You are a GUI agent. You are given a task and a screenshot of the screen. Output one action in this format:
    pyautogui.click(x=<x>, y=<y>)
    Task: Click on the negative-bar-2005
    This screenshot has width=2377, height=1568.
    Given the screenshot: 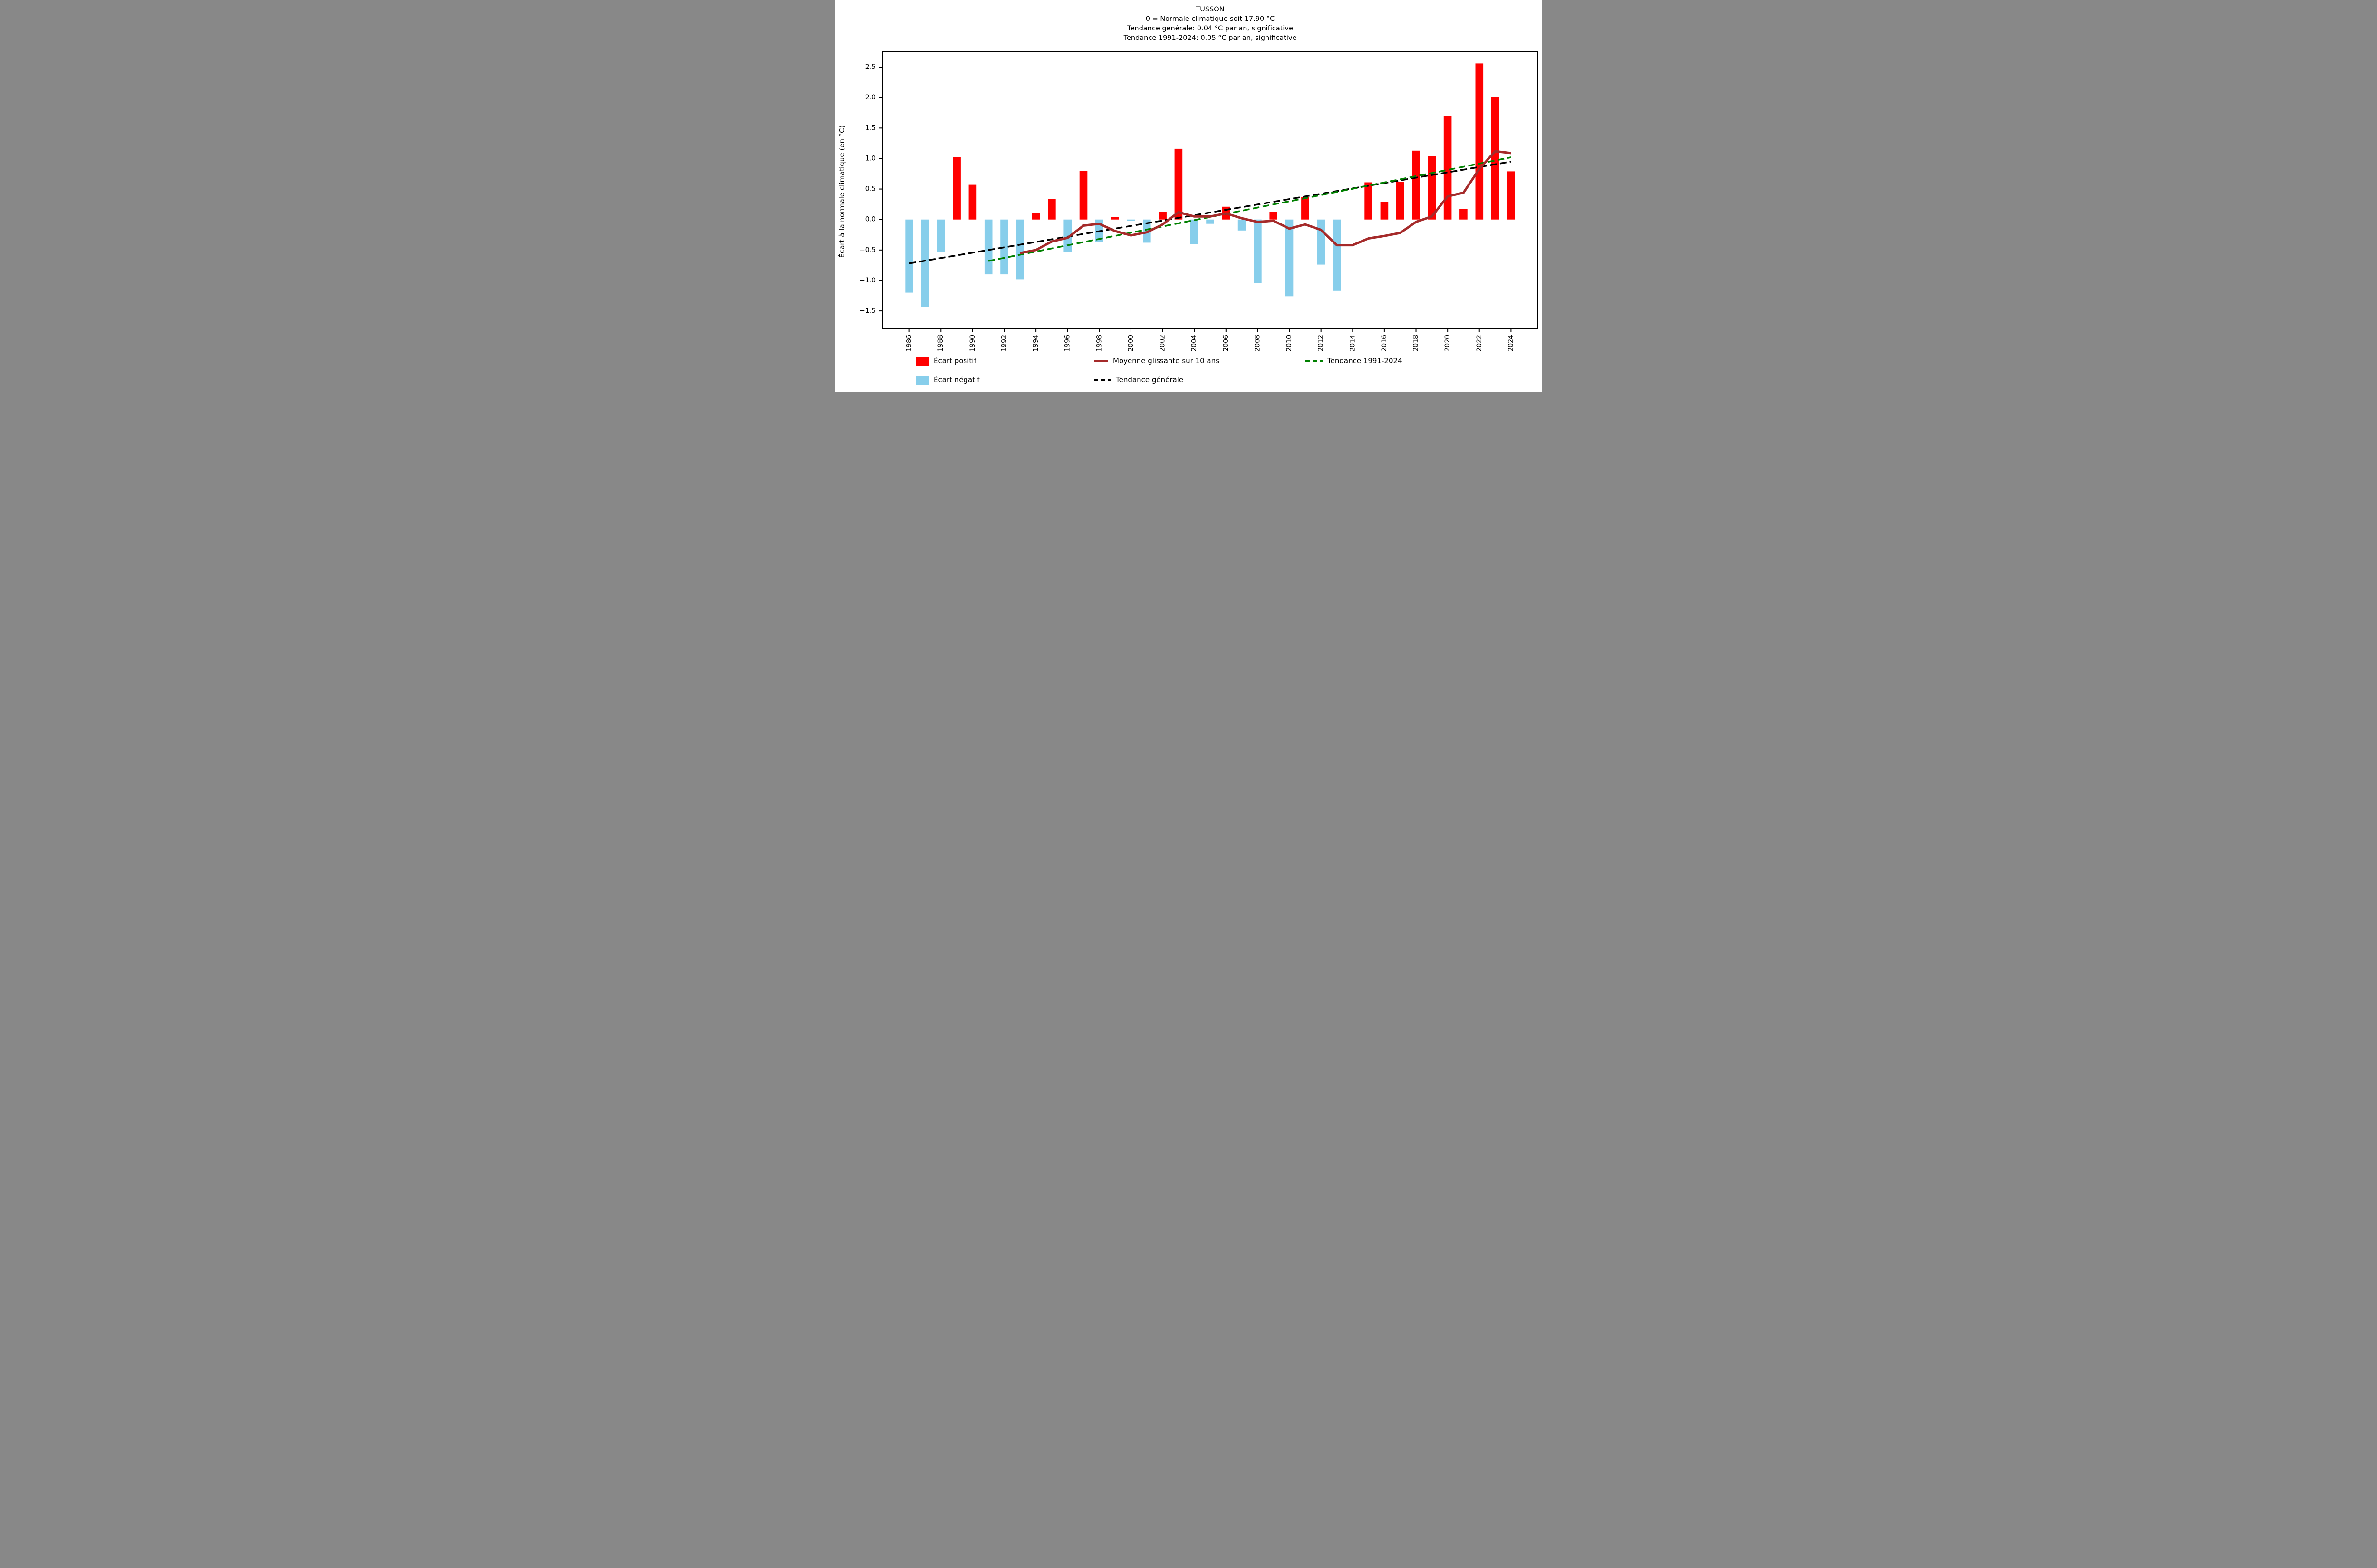 What is the action you would take?
    pyautogui.click(x=1210, y=221)
    